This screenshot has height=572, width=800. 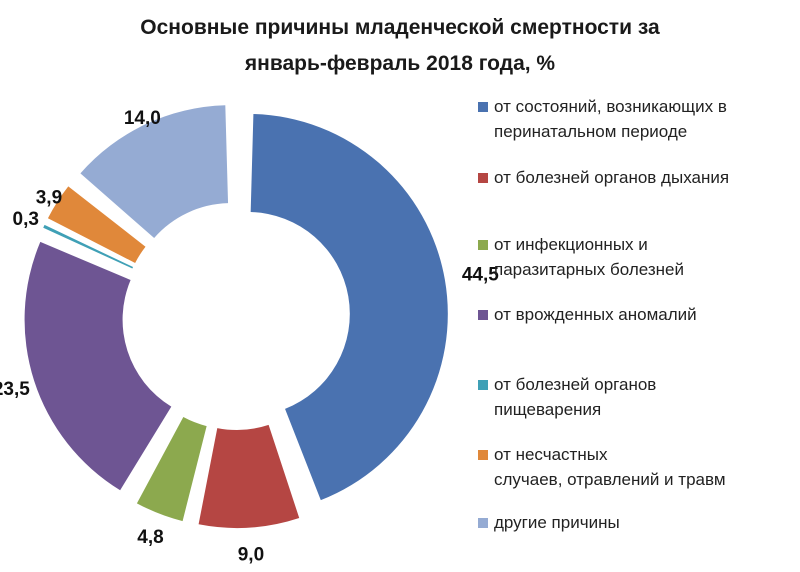 What do you see at coordinates (483, 178) in the screenshot?
I see `legend-swatch-respiratory` at bounding box center [483, 178].